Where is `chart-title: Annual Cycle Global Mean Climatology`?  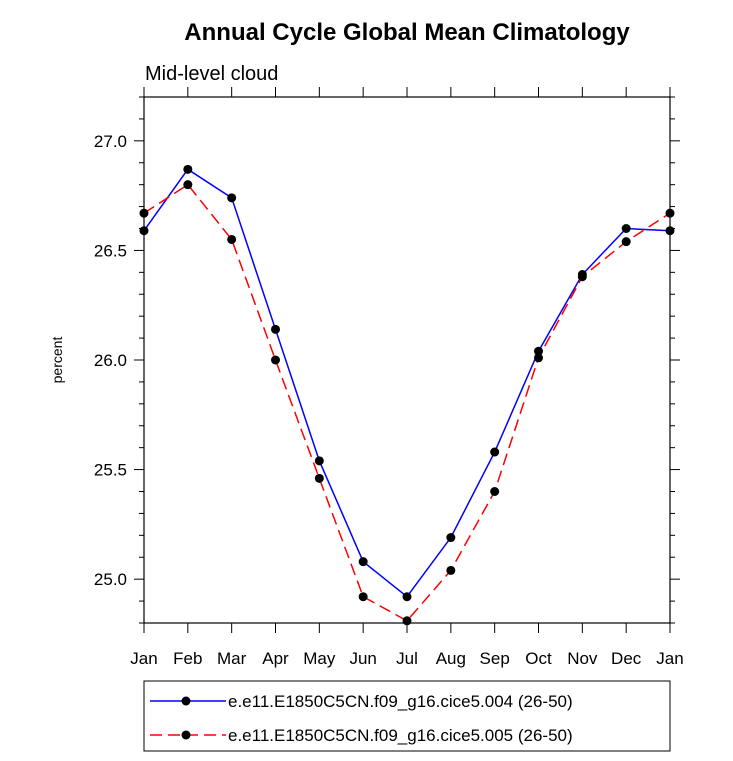
chart-title: Annual Cycle Global Mean Climatology is located at coordinates (407, 32).